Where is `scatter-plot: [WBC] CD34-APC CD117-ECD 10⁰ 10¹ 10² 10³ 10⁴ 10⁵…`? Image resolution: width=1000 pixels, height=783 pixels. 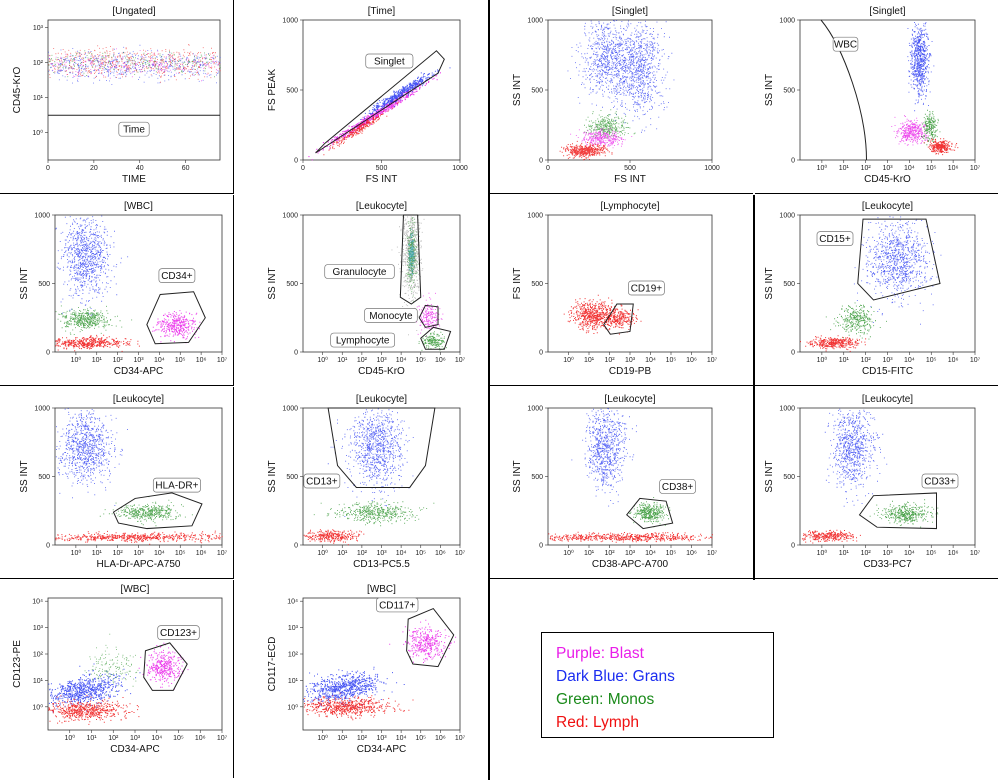
scatter-plot: [WBC] CD34-APC CD117-ECD 10⁰ 10¹ 10² 10³ 10⁴ 10⁵… is located at coordinates (366, 669).